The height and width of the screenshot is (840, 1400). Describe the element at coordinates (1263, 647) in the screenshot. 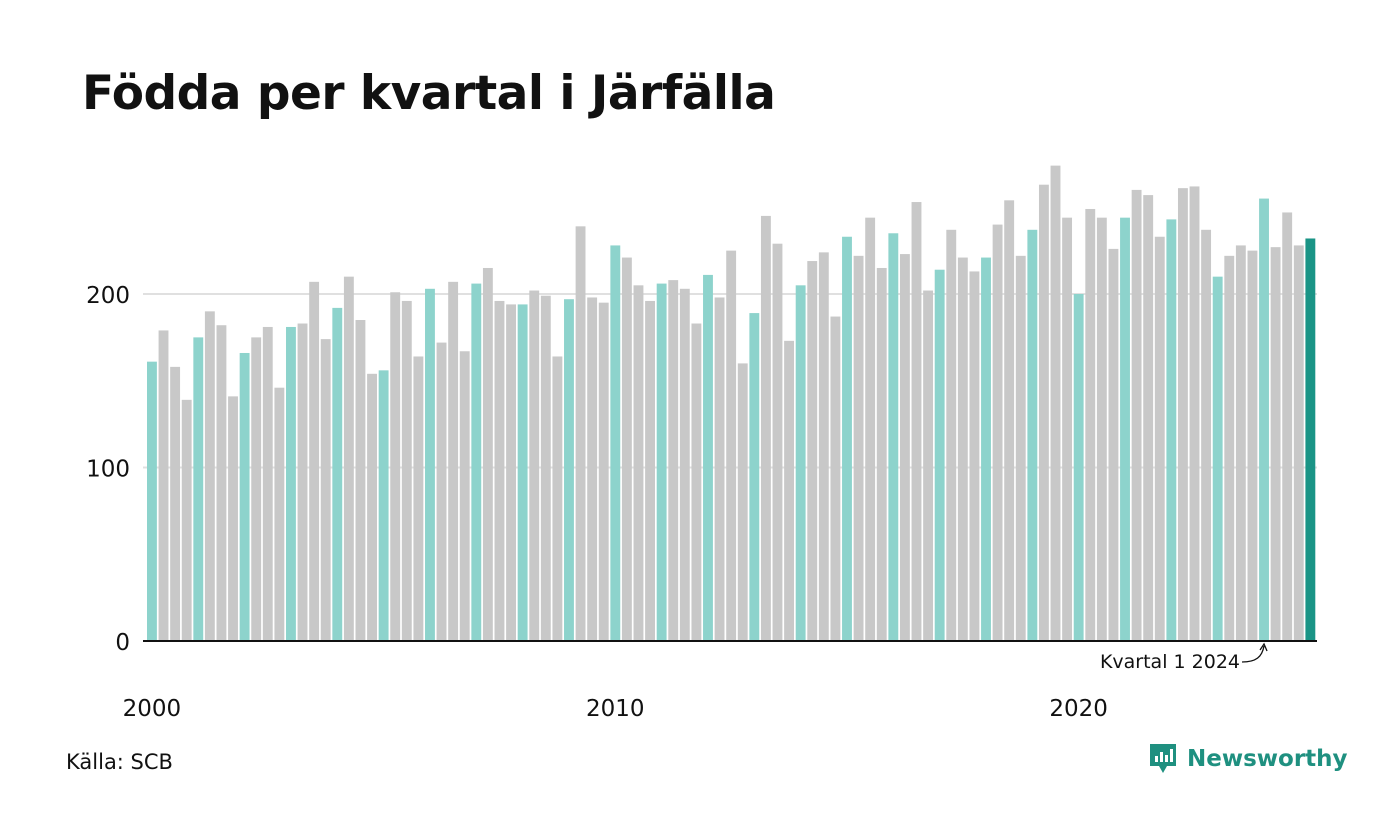

I see `annotation-arrowhead` at that location.